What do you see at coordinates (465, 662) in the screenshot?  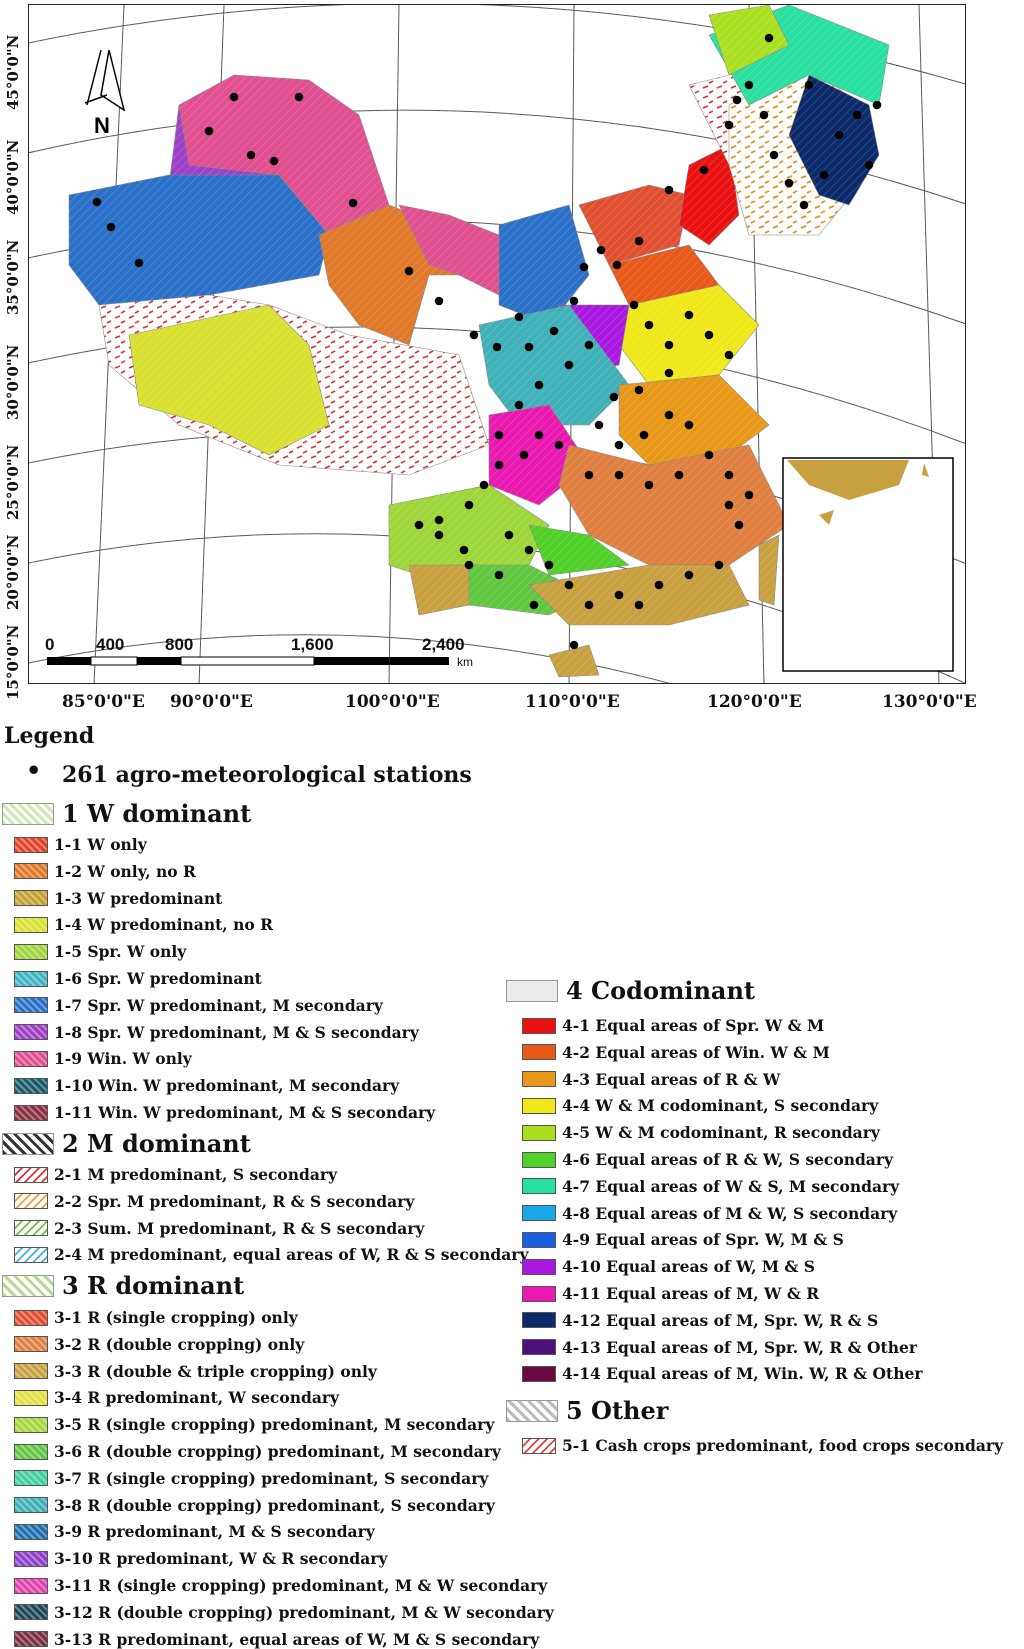 I see `scale-unit: km` at bounding box center [465, 662].